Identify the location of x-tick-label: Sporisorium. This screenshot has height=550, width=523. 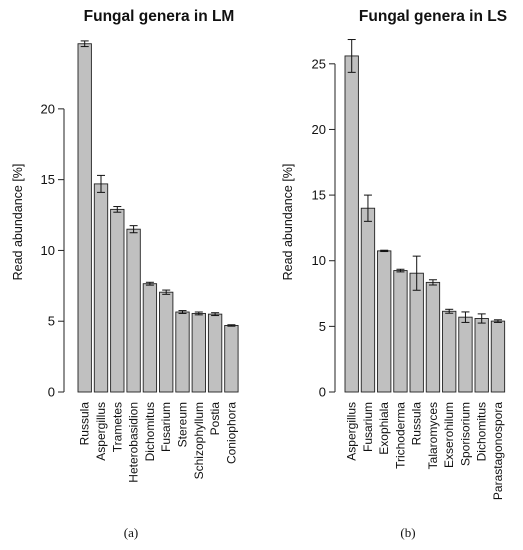
(465, 434).